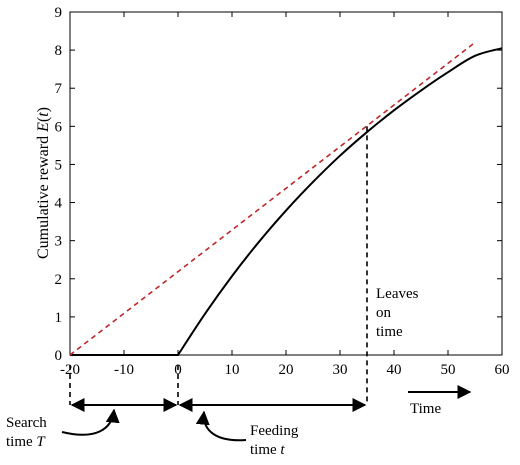  Describe the element at coordinates (265, 450) in the screenshot. I see `feeding-label-text: time` at that location.